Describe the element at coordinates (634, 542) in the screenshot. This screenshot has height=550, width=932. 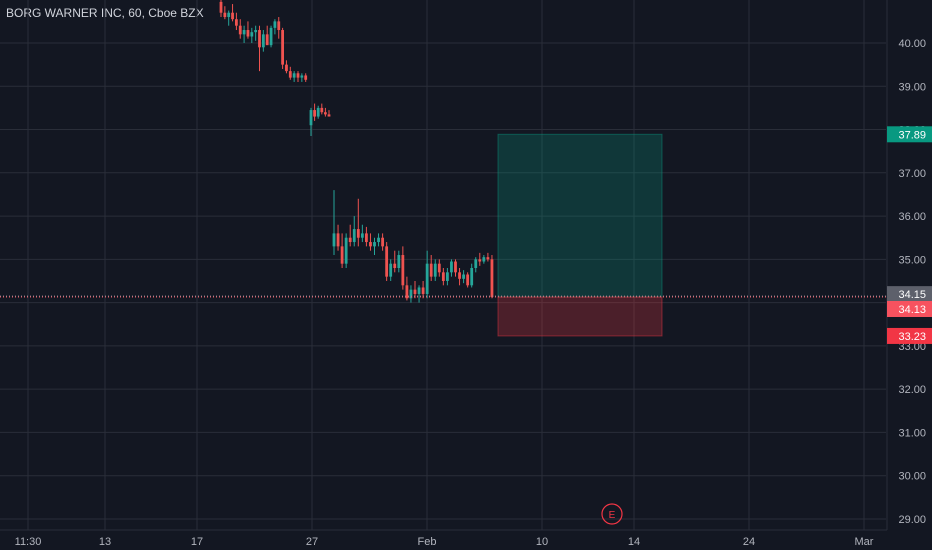
I see `time-tick-label: 14` at that location.